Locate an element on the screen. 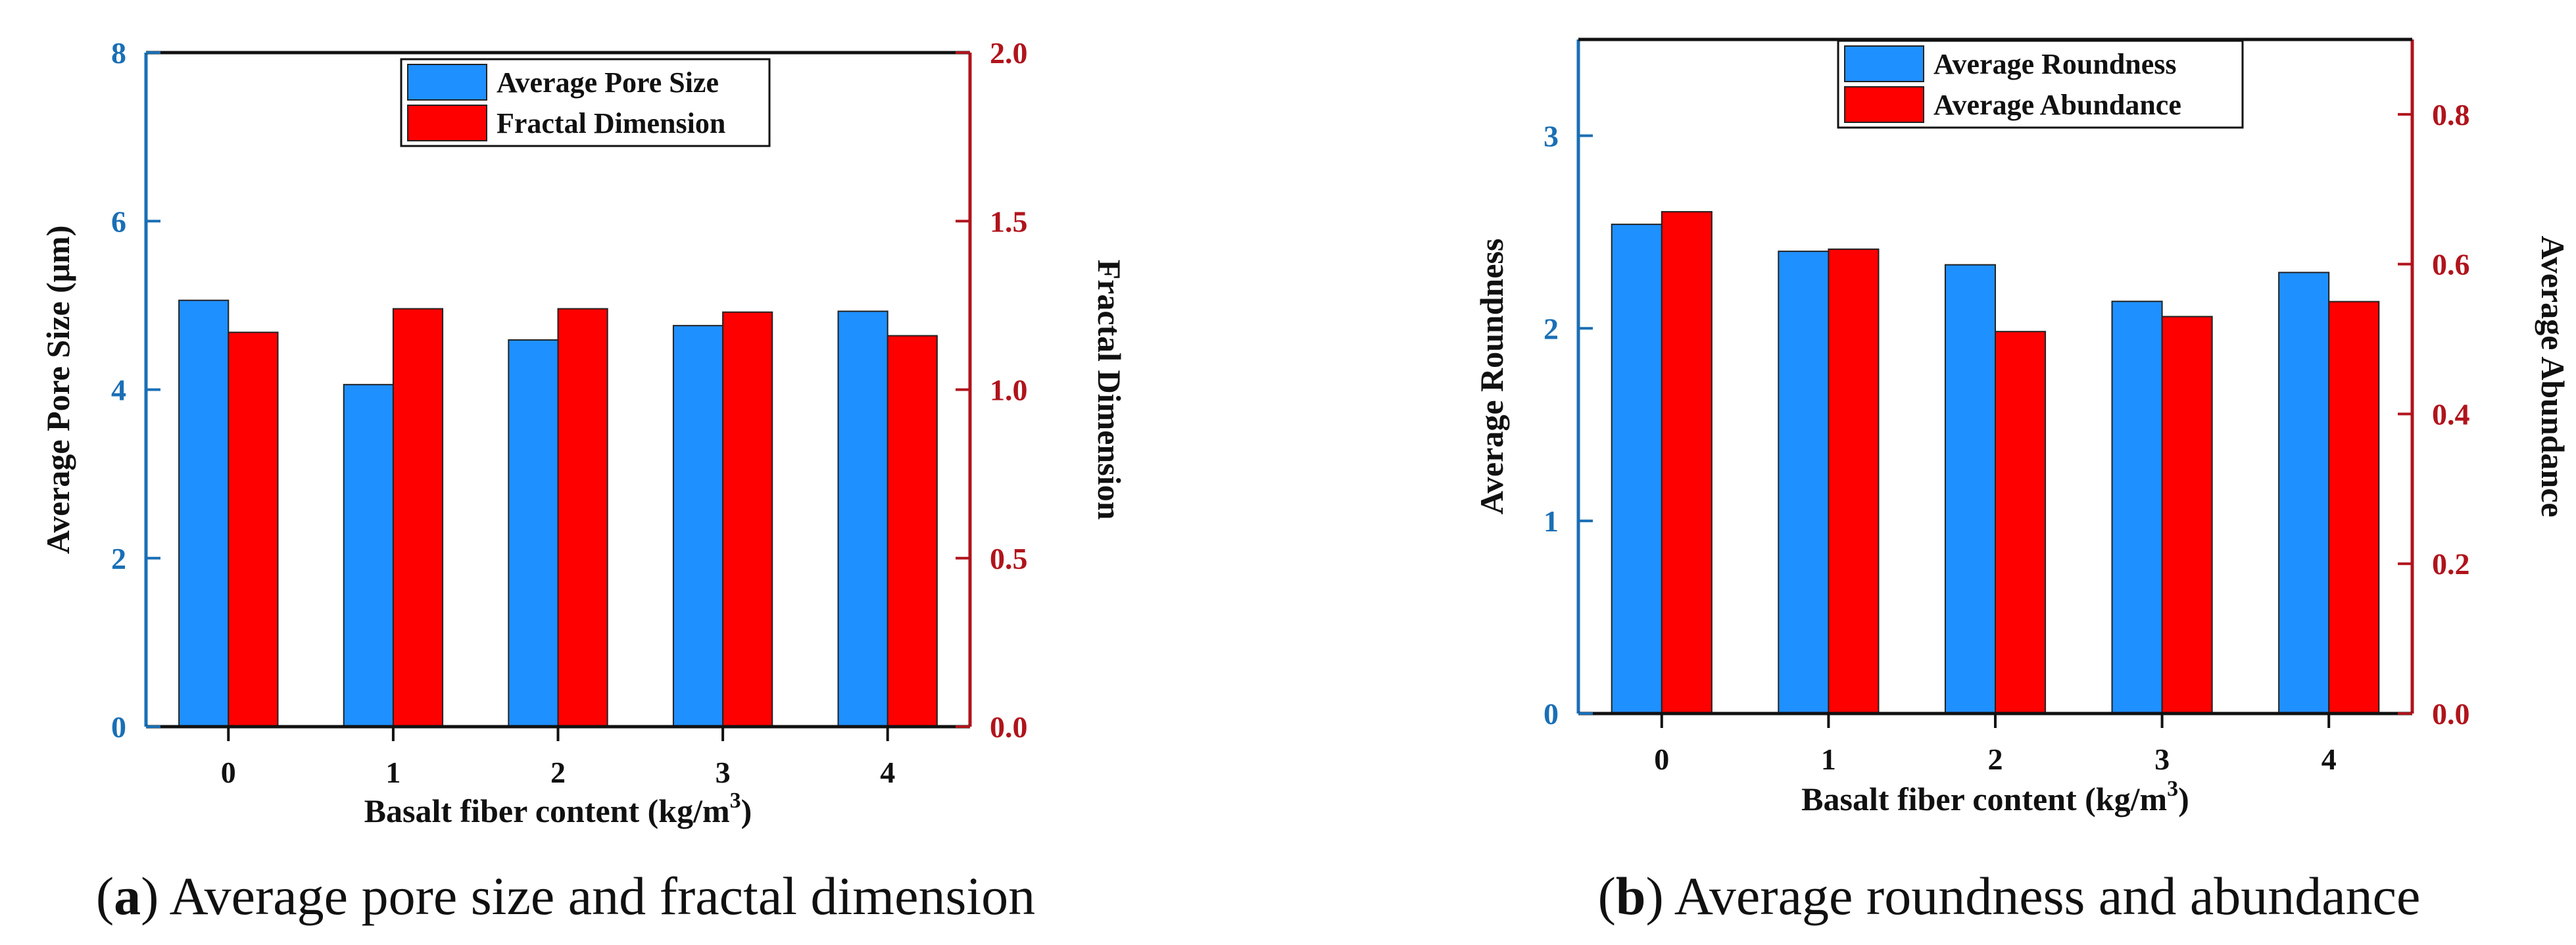  left-y-tick-label: 4 is located at coordinates (118, 390).